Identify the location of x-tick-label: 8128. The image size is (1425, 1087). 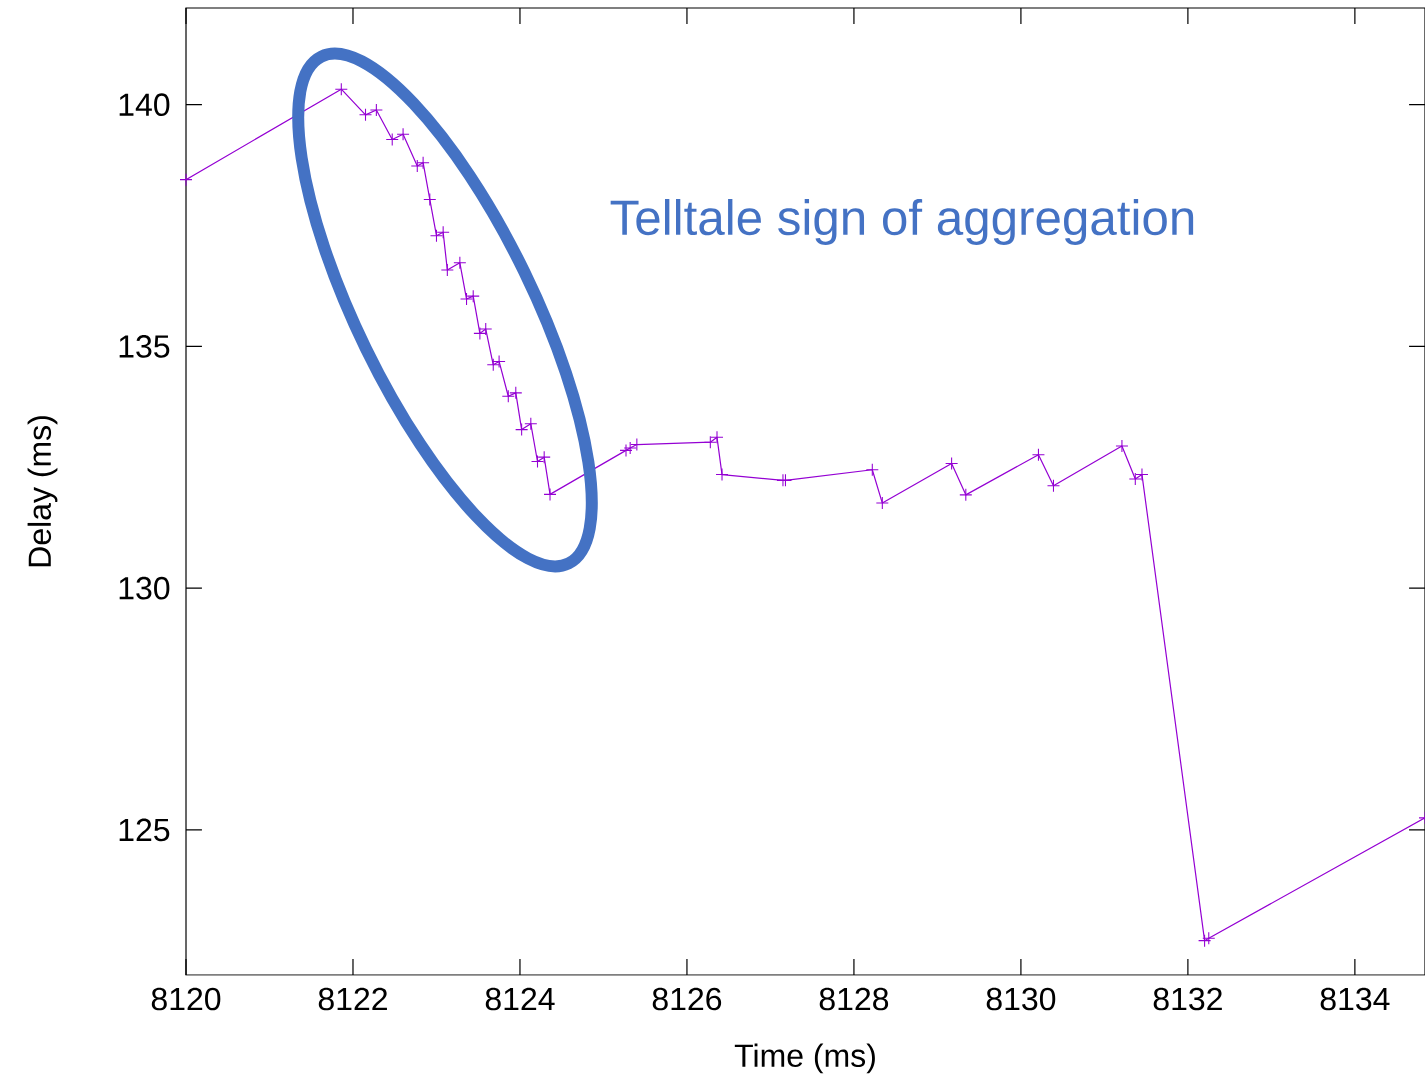
(854, 999).